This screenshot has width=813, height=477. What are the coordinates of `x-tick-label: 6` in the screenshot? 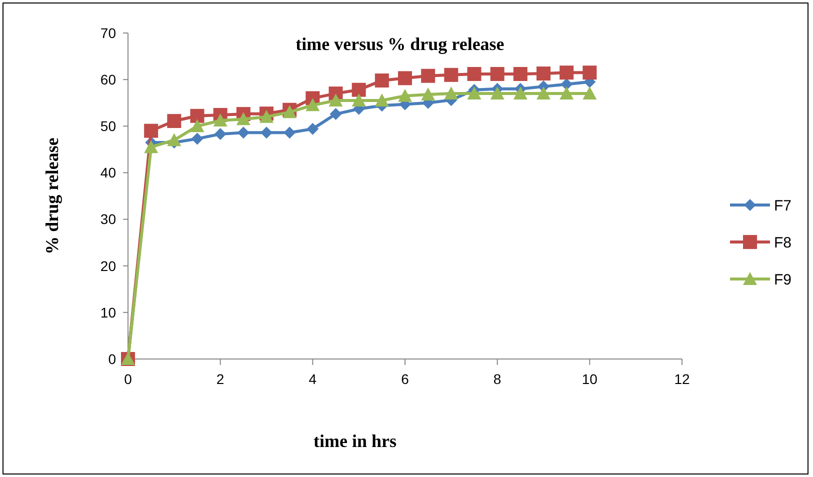 It's located at (405, 379).